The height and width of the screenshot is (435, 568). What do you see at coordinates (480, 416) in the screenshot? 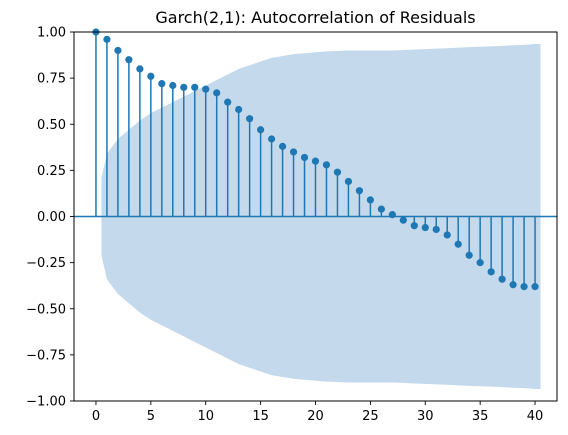
I see `x-tick-label: 35` at bounding box center [480, 416].